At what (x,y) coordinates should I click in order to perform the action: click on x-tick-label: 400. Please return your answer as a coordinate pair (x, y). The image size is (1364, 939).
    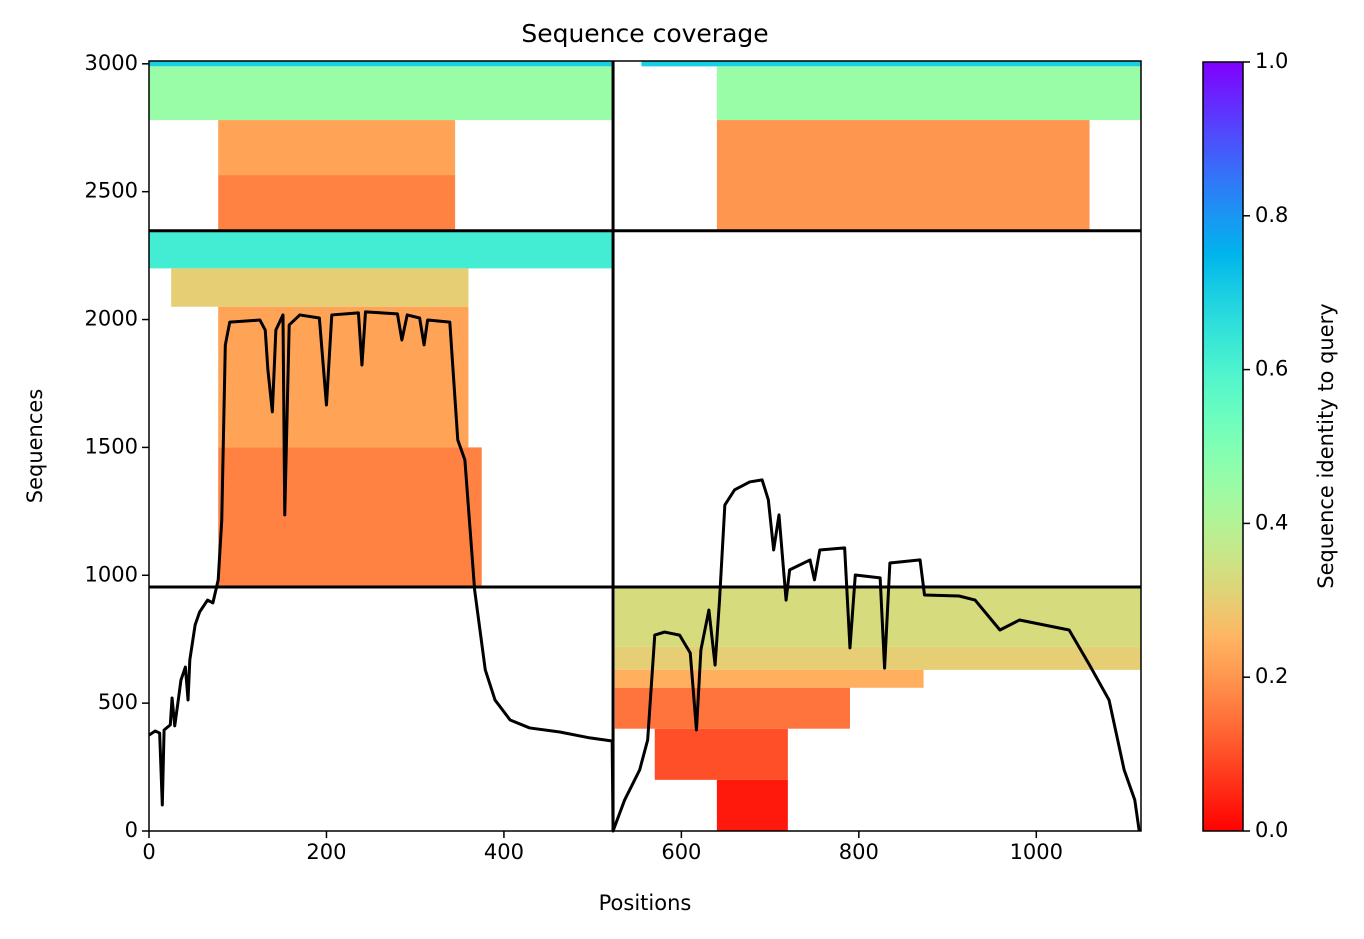
    Looking at the image, I should click on (504, 852).